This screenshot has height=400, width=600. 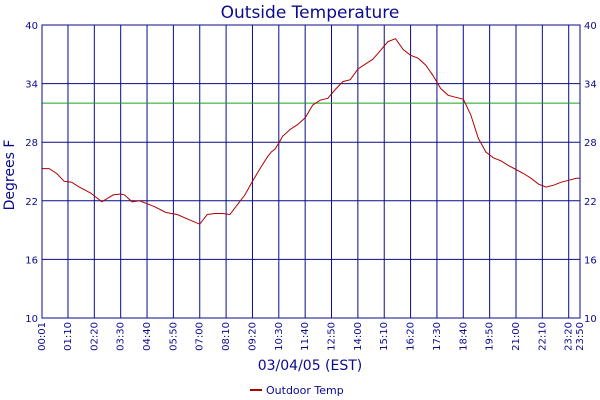 What do you see at coordinates (200, 336) in the screenshot?
I see `x-tick-label-6: 07:00` at bounding box center [200, 336].